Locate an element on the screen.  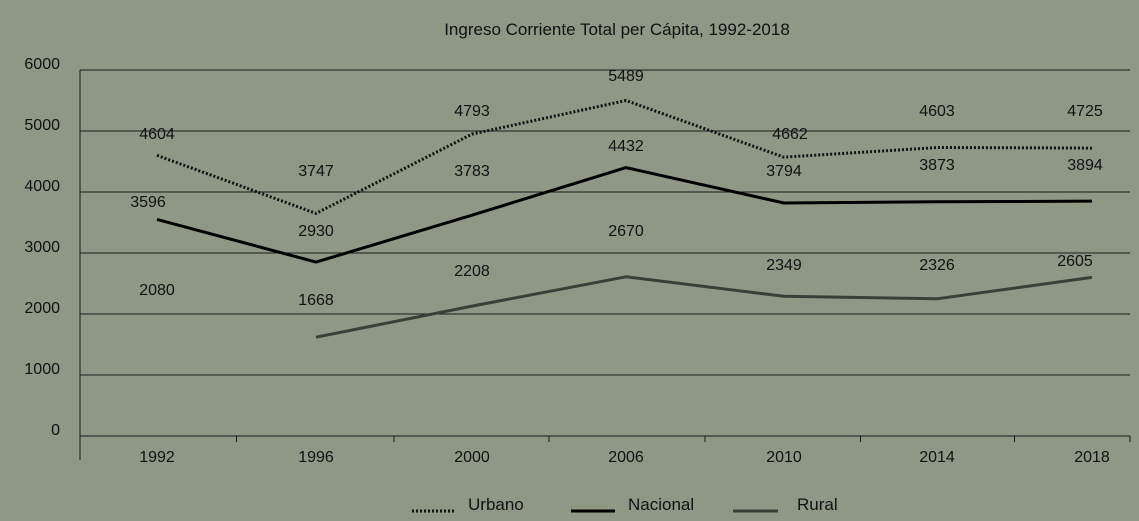
data-label-urbano: 5489 is located at coordinates (626, 76).